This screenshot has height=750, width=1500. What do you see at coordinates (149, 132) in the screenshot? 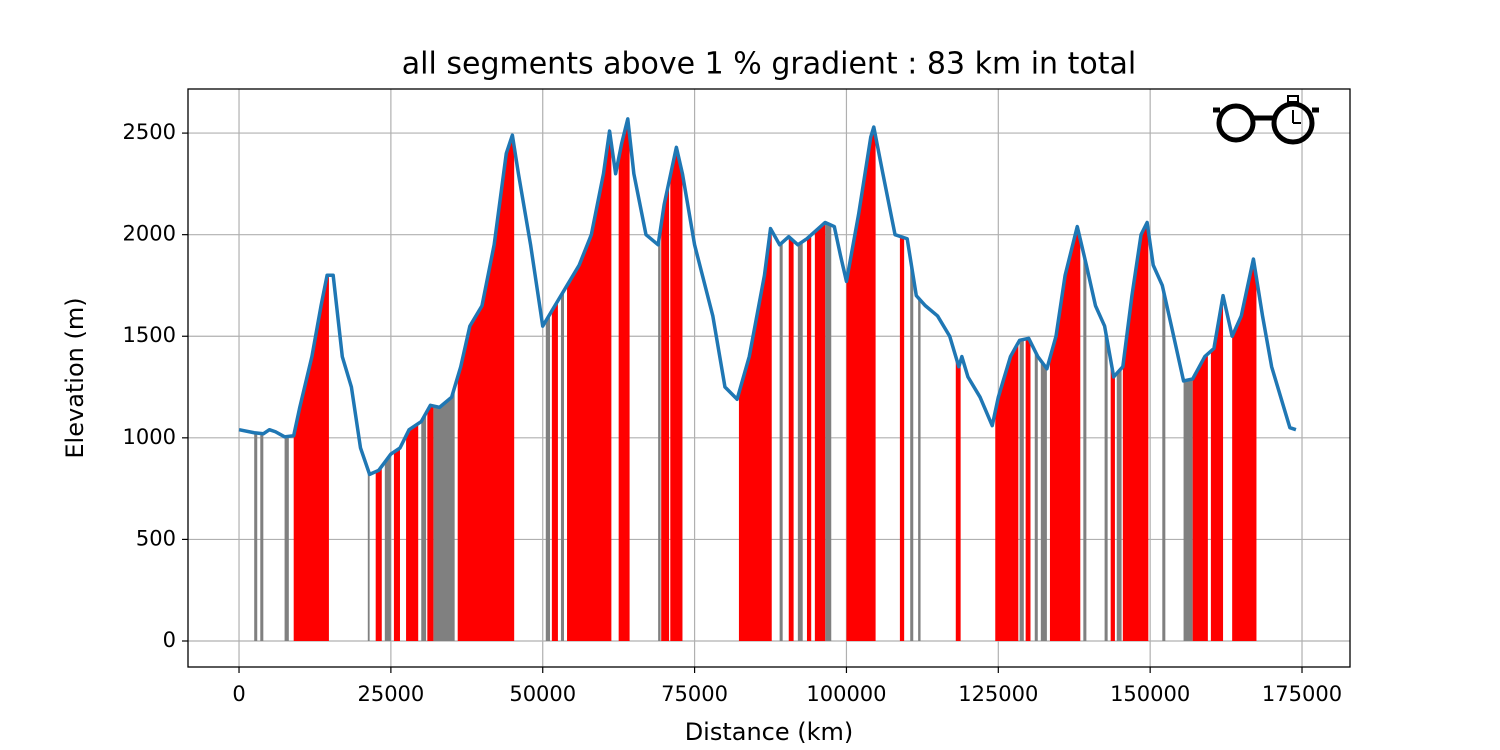
I see `y-tick-label: 2500` at bounding box center [149, 132].